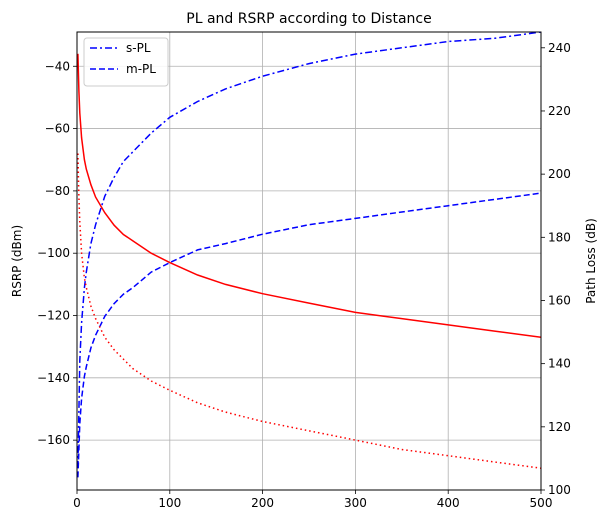 Image resolution: width=608 pixels, height=528 pixels. Describe the element at coordinates (559, 364) in the screenshot. I see `y-right-tick-label: 140` at that location.